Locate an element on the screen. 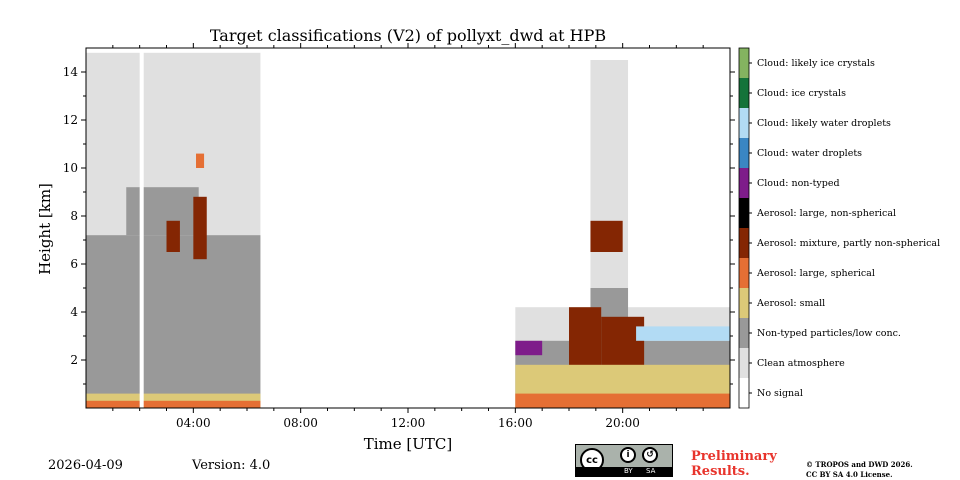 This screenshot has width=960, height=480. x-tick-label: 20:00 is located at coordinates (622, 423).